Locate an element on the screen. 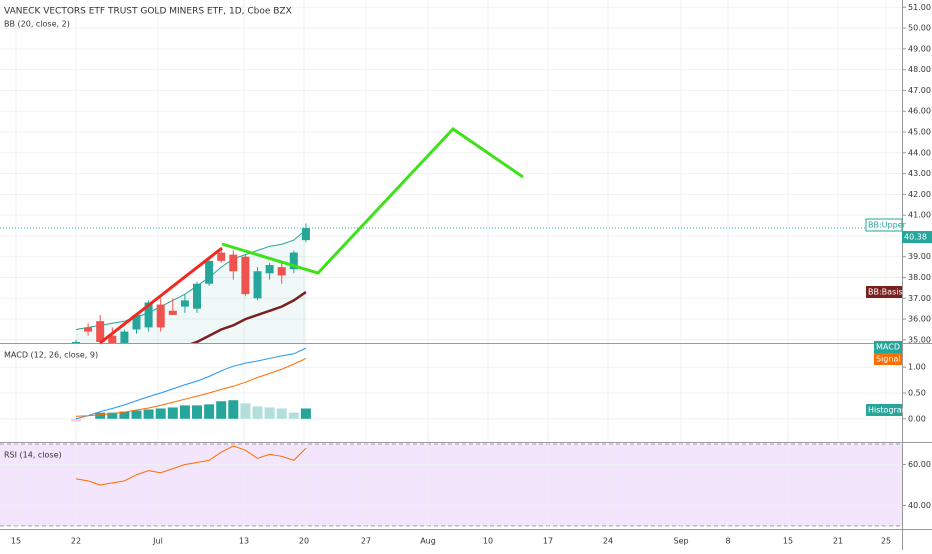  price-tick-label: 41.00 is located at coordinates (919, 215).